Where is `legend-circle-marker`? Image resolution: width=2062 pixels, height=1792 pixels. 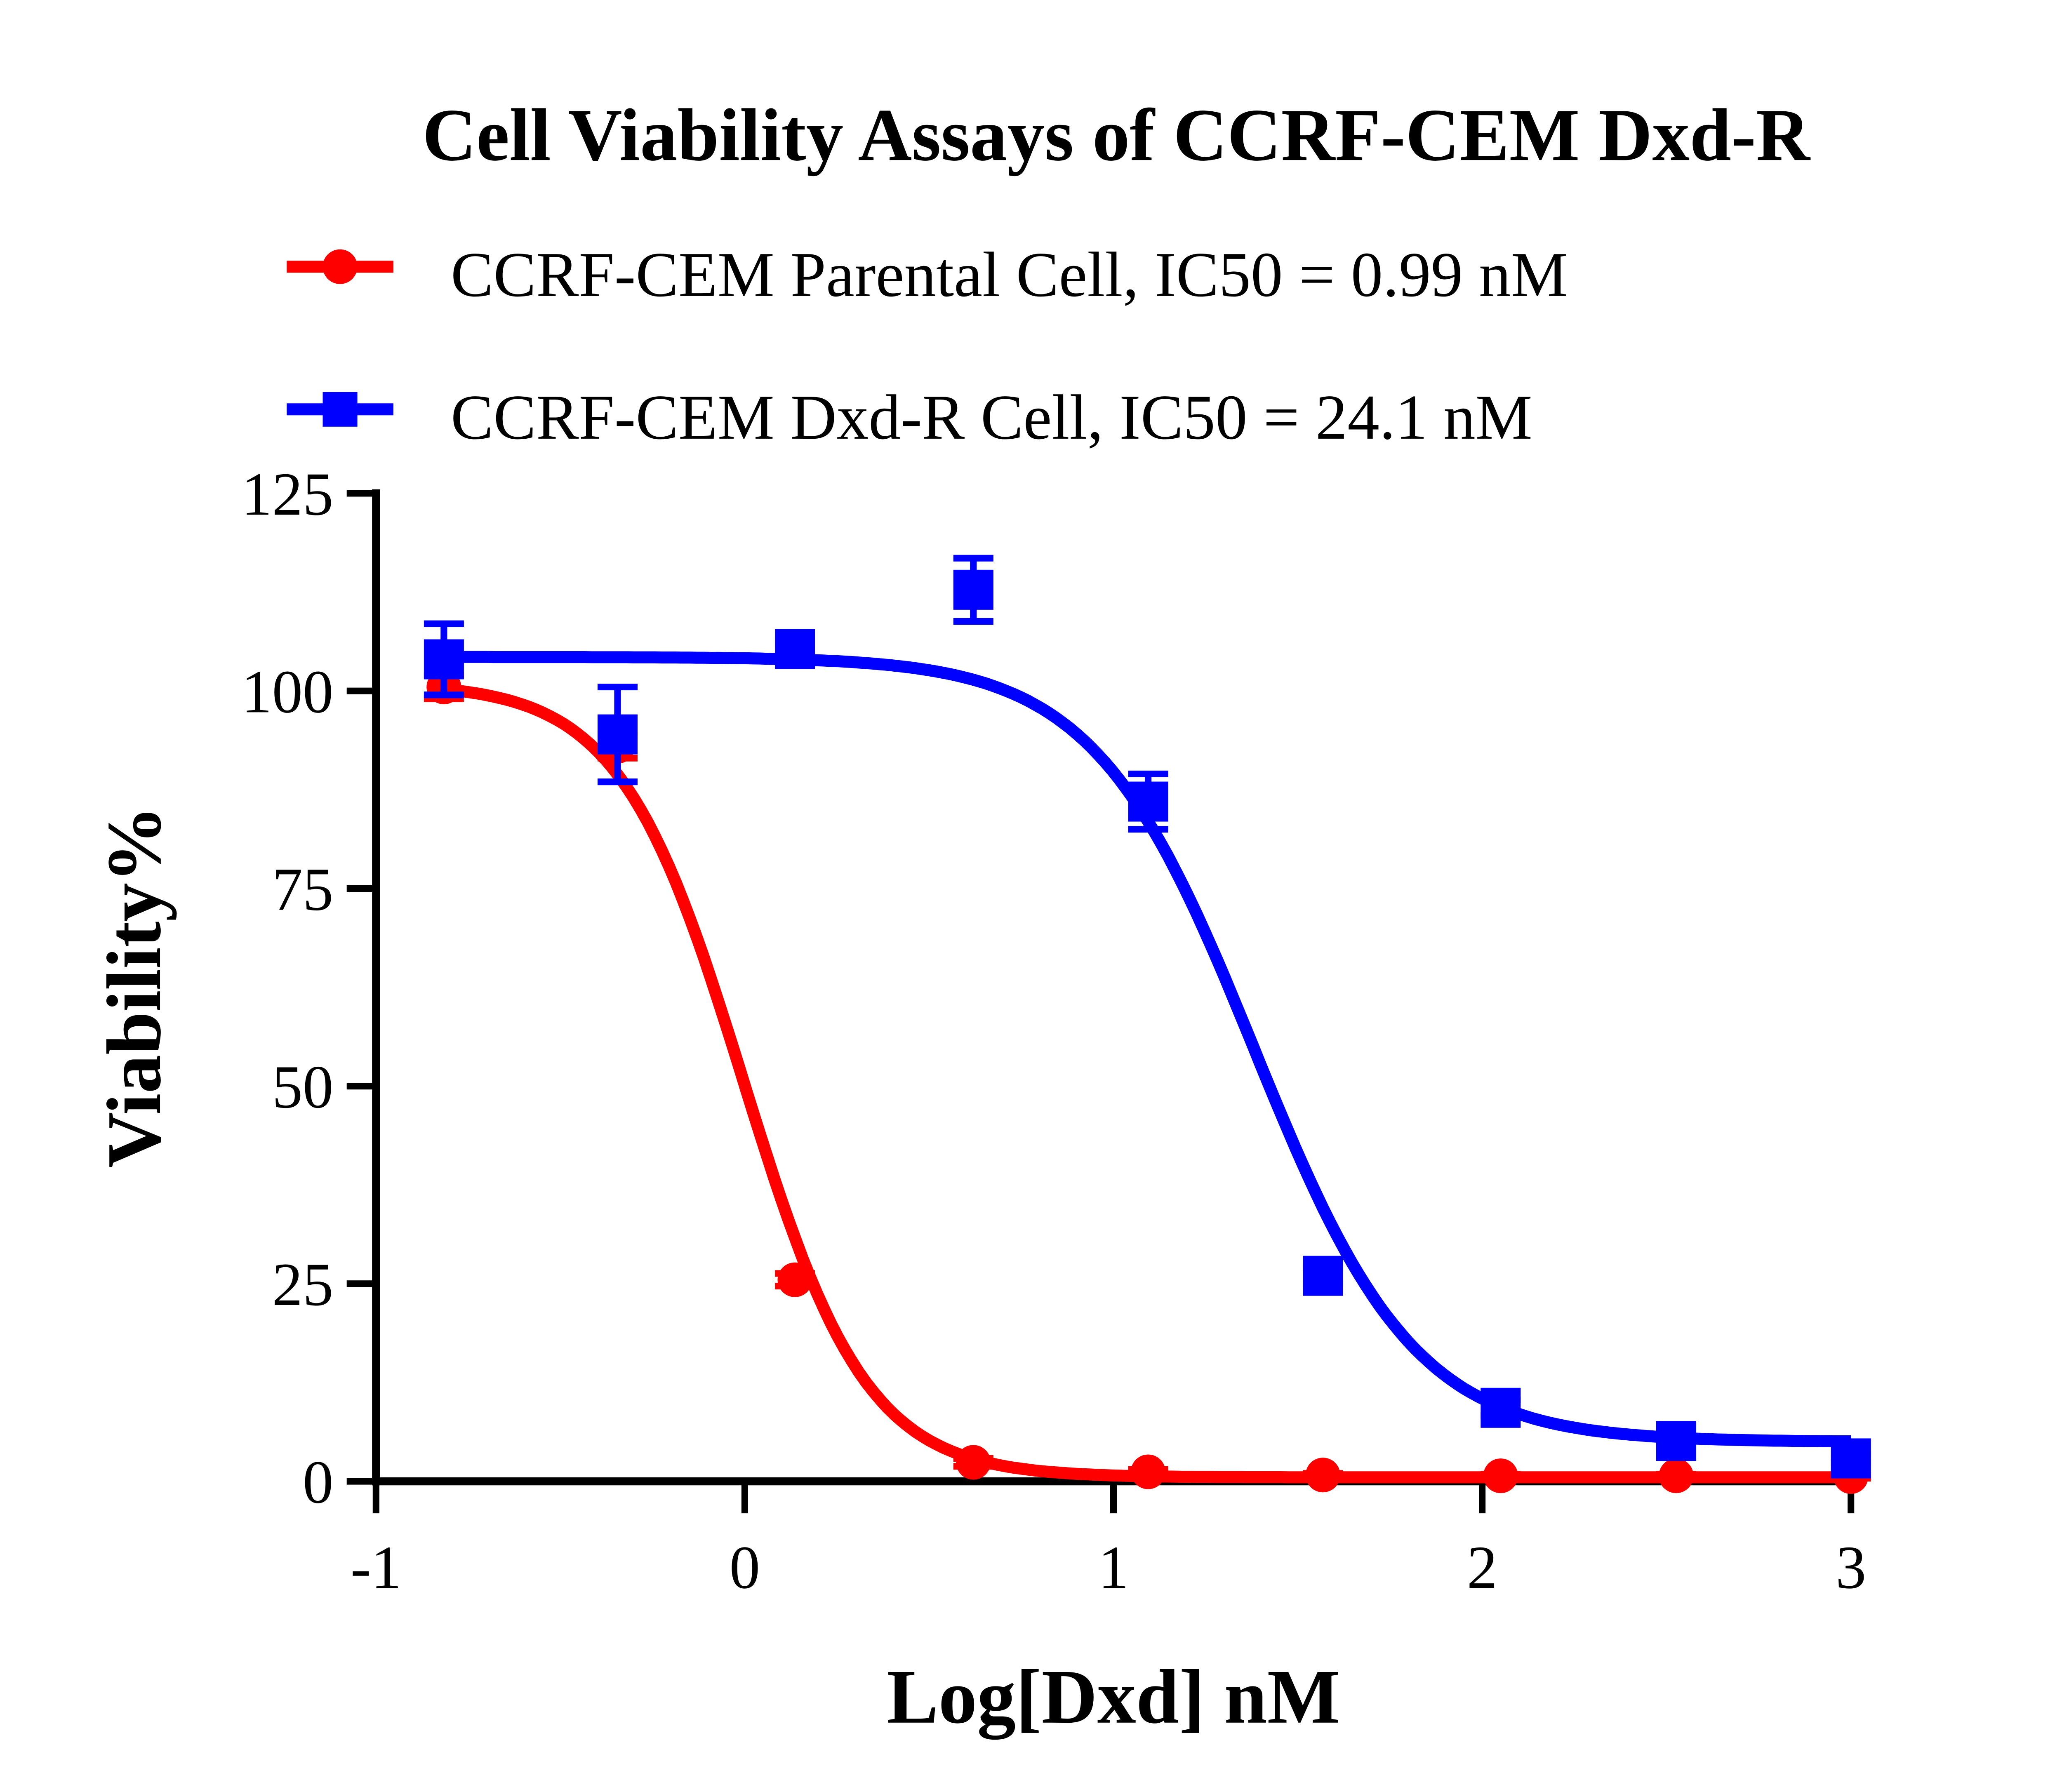
legend-circle-marker is located at coordinates (340, 266).